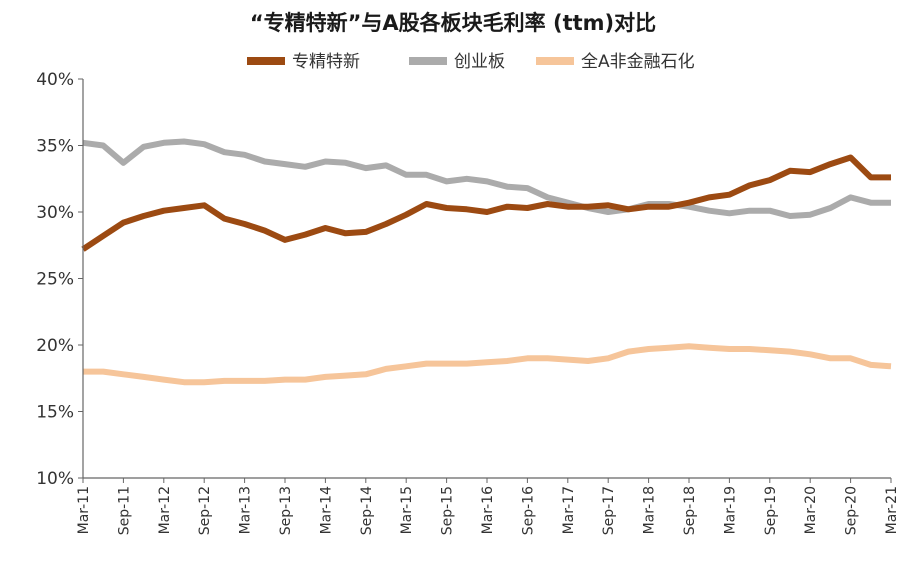 The width and height of the screenshot is (907, 575). What do you see at coordinates (55, 213) in the screenshot?
I see `y-tick-label: 30%` at bounding box center [55, 213].